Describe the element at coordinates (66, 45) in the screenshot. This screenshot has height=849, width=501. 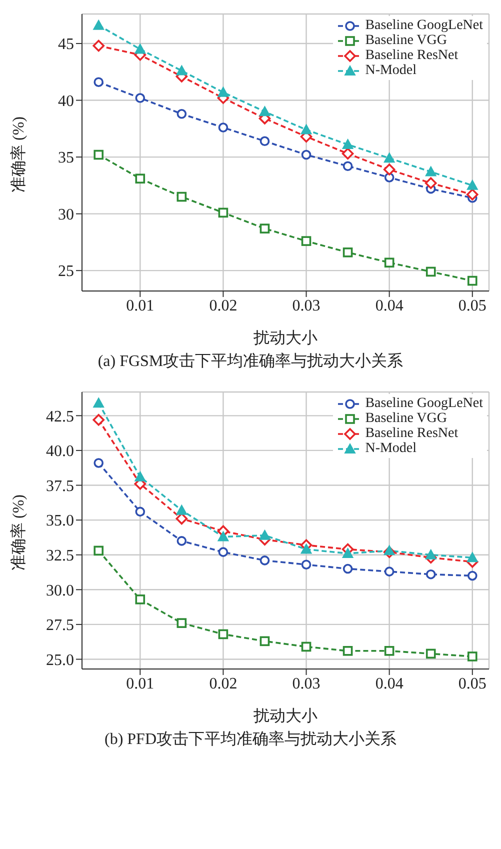
I see `y-tick-label: 45` at that location.